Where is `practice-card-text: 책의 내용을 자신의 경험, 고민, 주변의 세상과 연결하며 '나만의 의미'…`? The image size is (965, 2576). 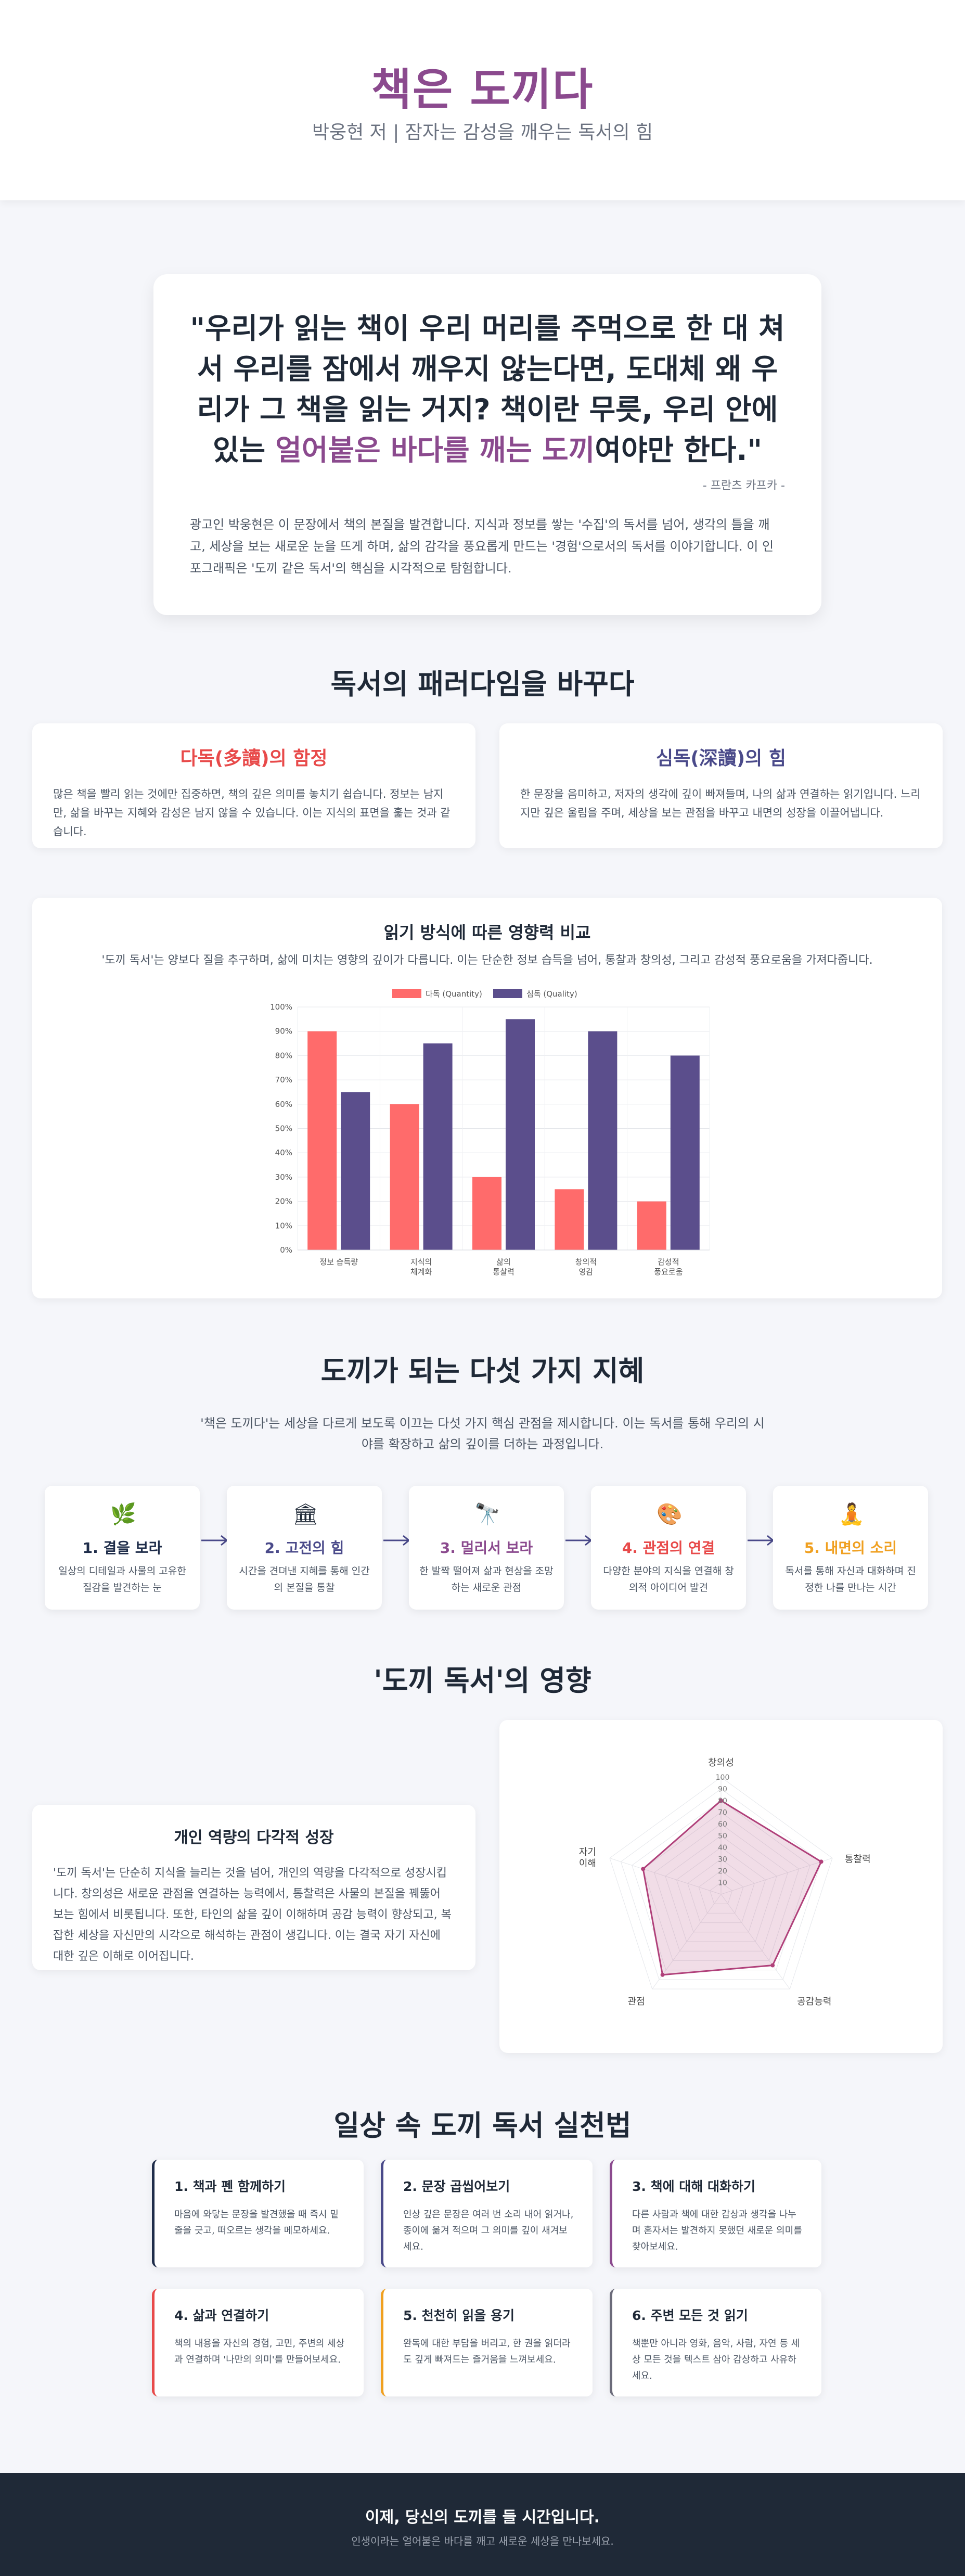
practice-card-text: 책의 내용을 자신의 경험, 고민, 주변의 세상과 연결하며 '나만의 의미'… is located at coordinates (259, 2351).